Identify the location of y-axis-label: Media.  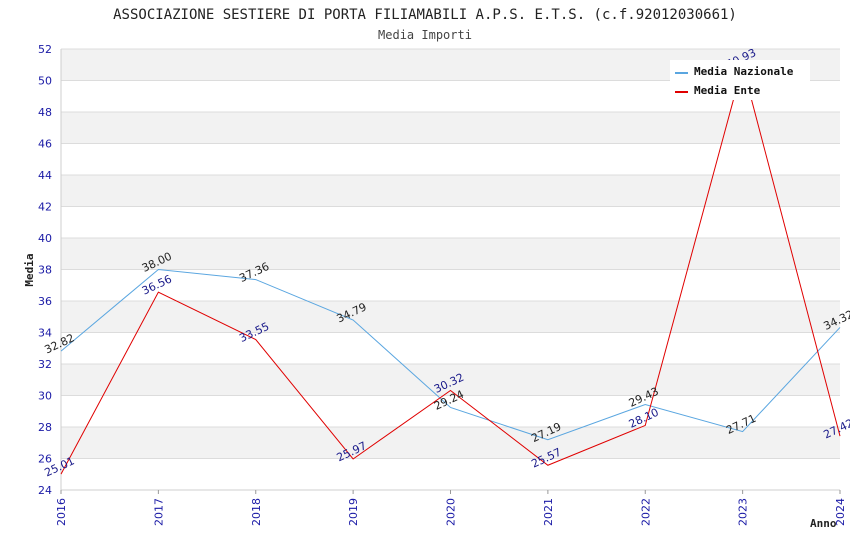
(29, 269).